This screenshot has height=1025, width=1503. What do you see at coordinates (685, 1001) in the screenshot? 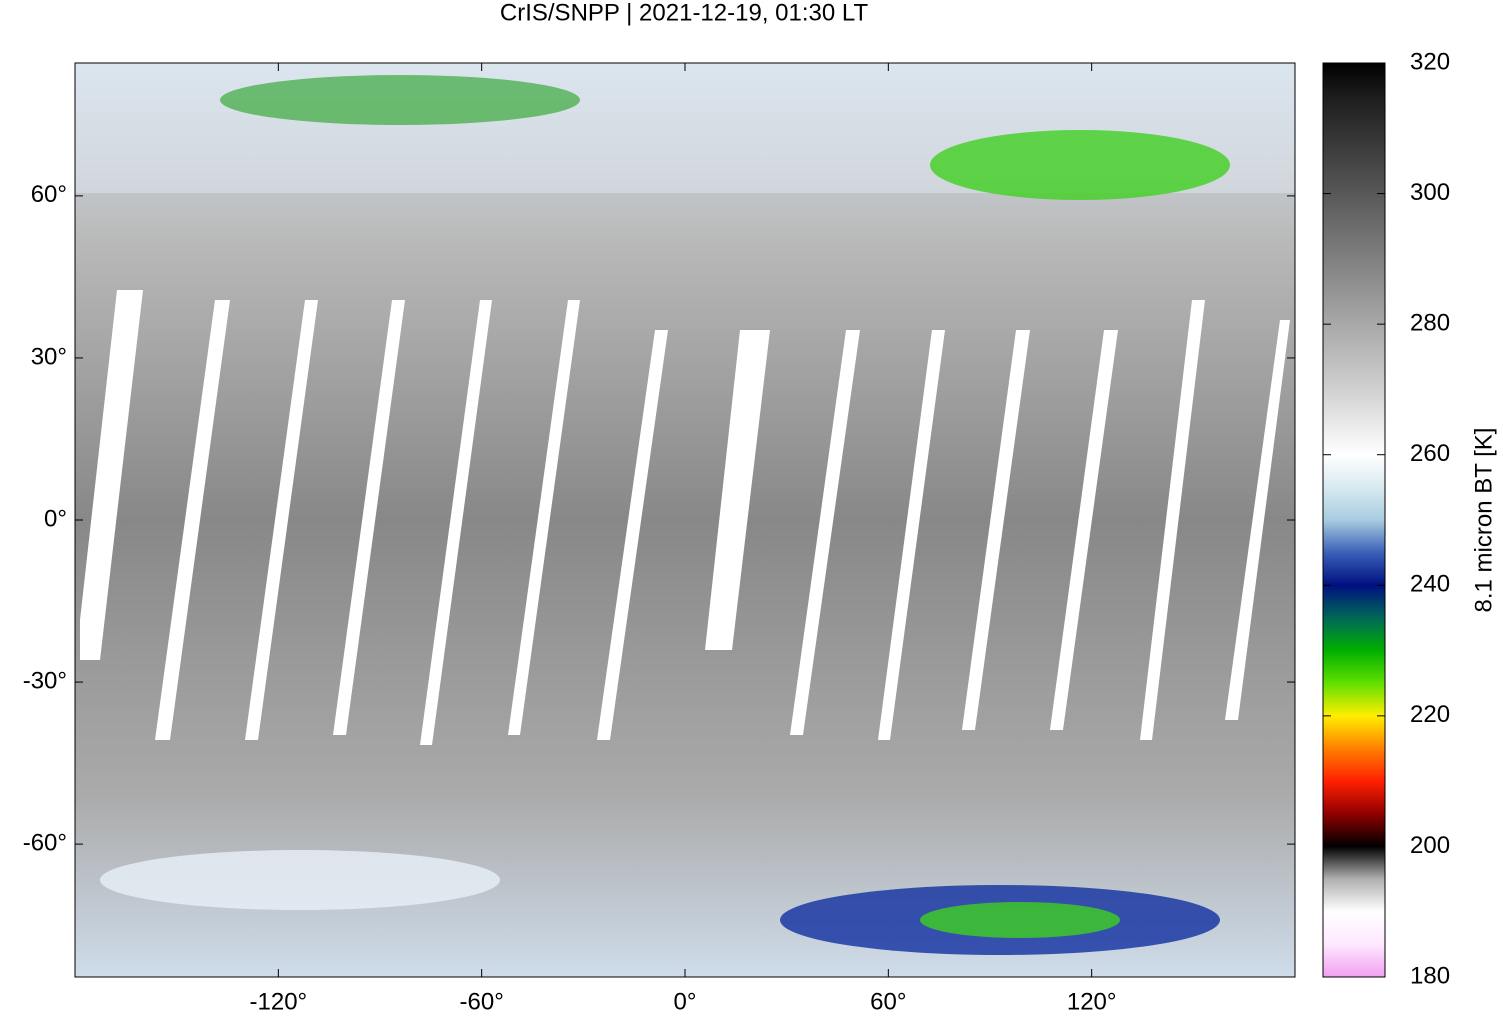
I see `x-tick-label: 0°` at bounding box center [685, 1001].